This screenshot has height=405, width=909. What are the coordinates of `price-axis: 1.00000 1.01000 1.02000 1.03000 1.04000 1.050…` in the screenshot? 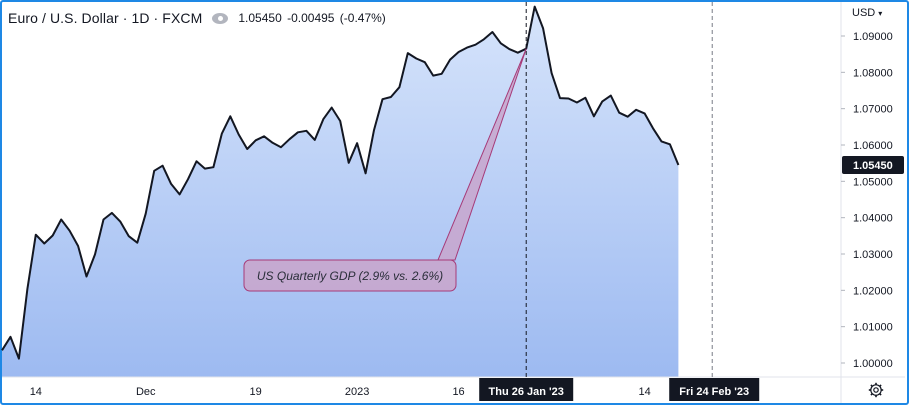 It's located at (872, 202).